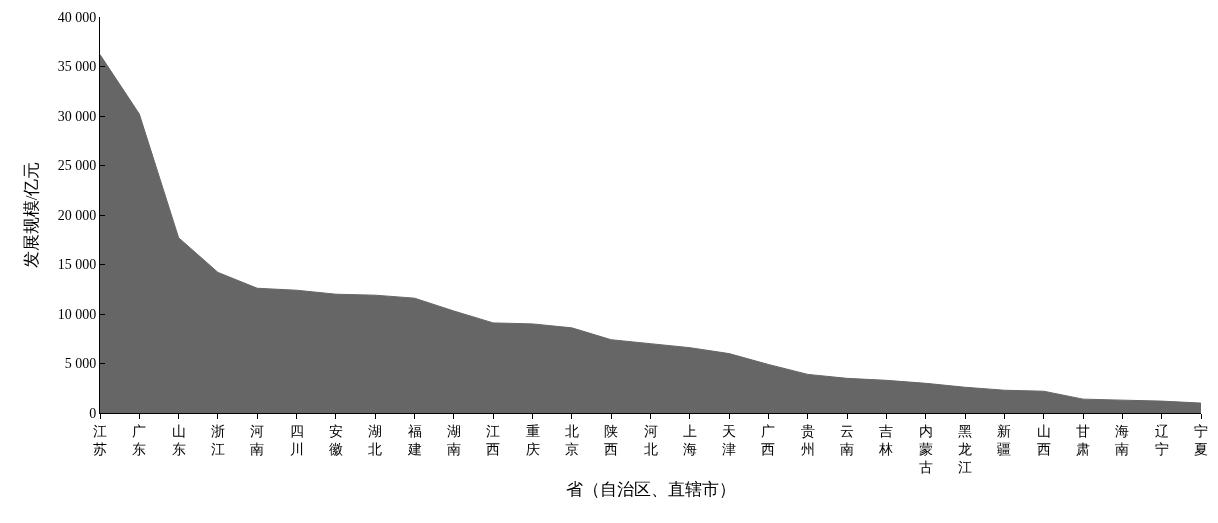 This screenshot has width=1218, height=523. What do you see at coordinates (650, 489) in the screenshot?
I see `x-axis-title: 省（自治区、直辖市）` at bounding box center [650, 489].